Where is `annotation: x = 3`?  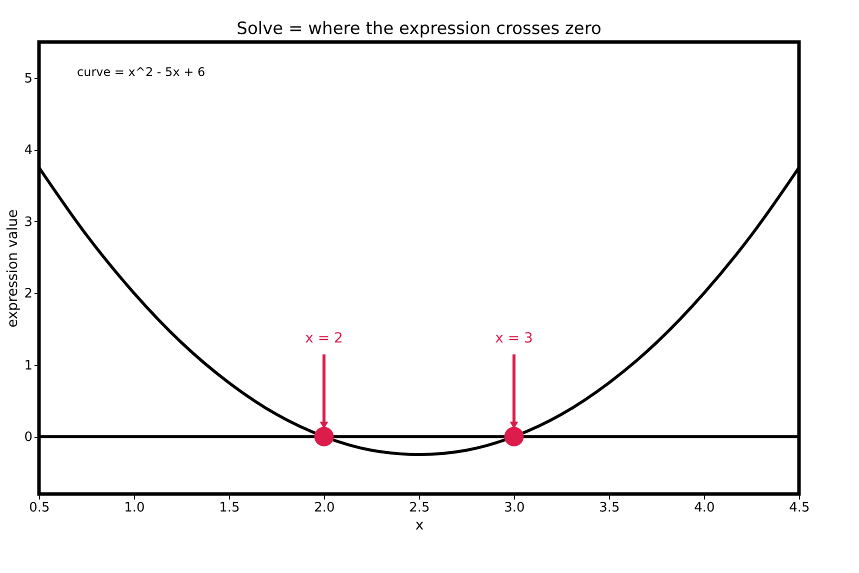 annotation: x = 3 is located at coordinates (514, 338).